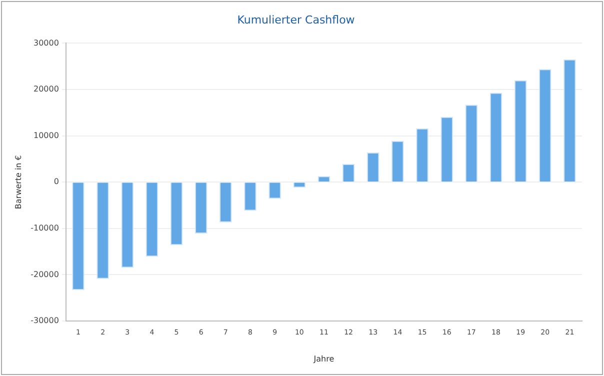  What do you see at coordinates (44, 321) in the screenshot?
I see `y-tick-label: -30000` at bounding box center [44, 321].